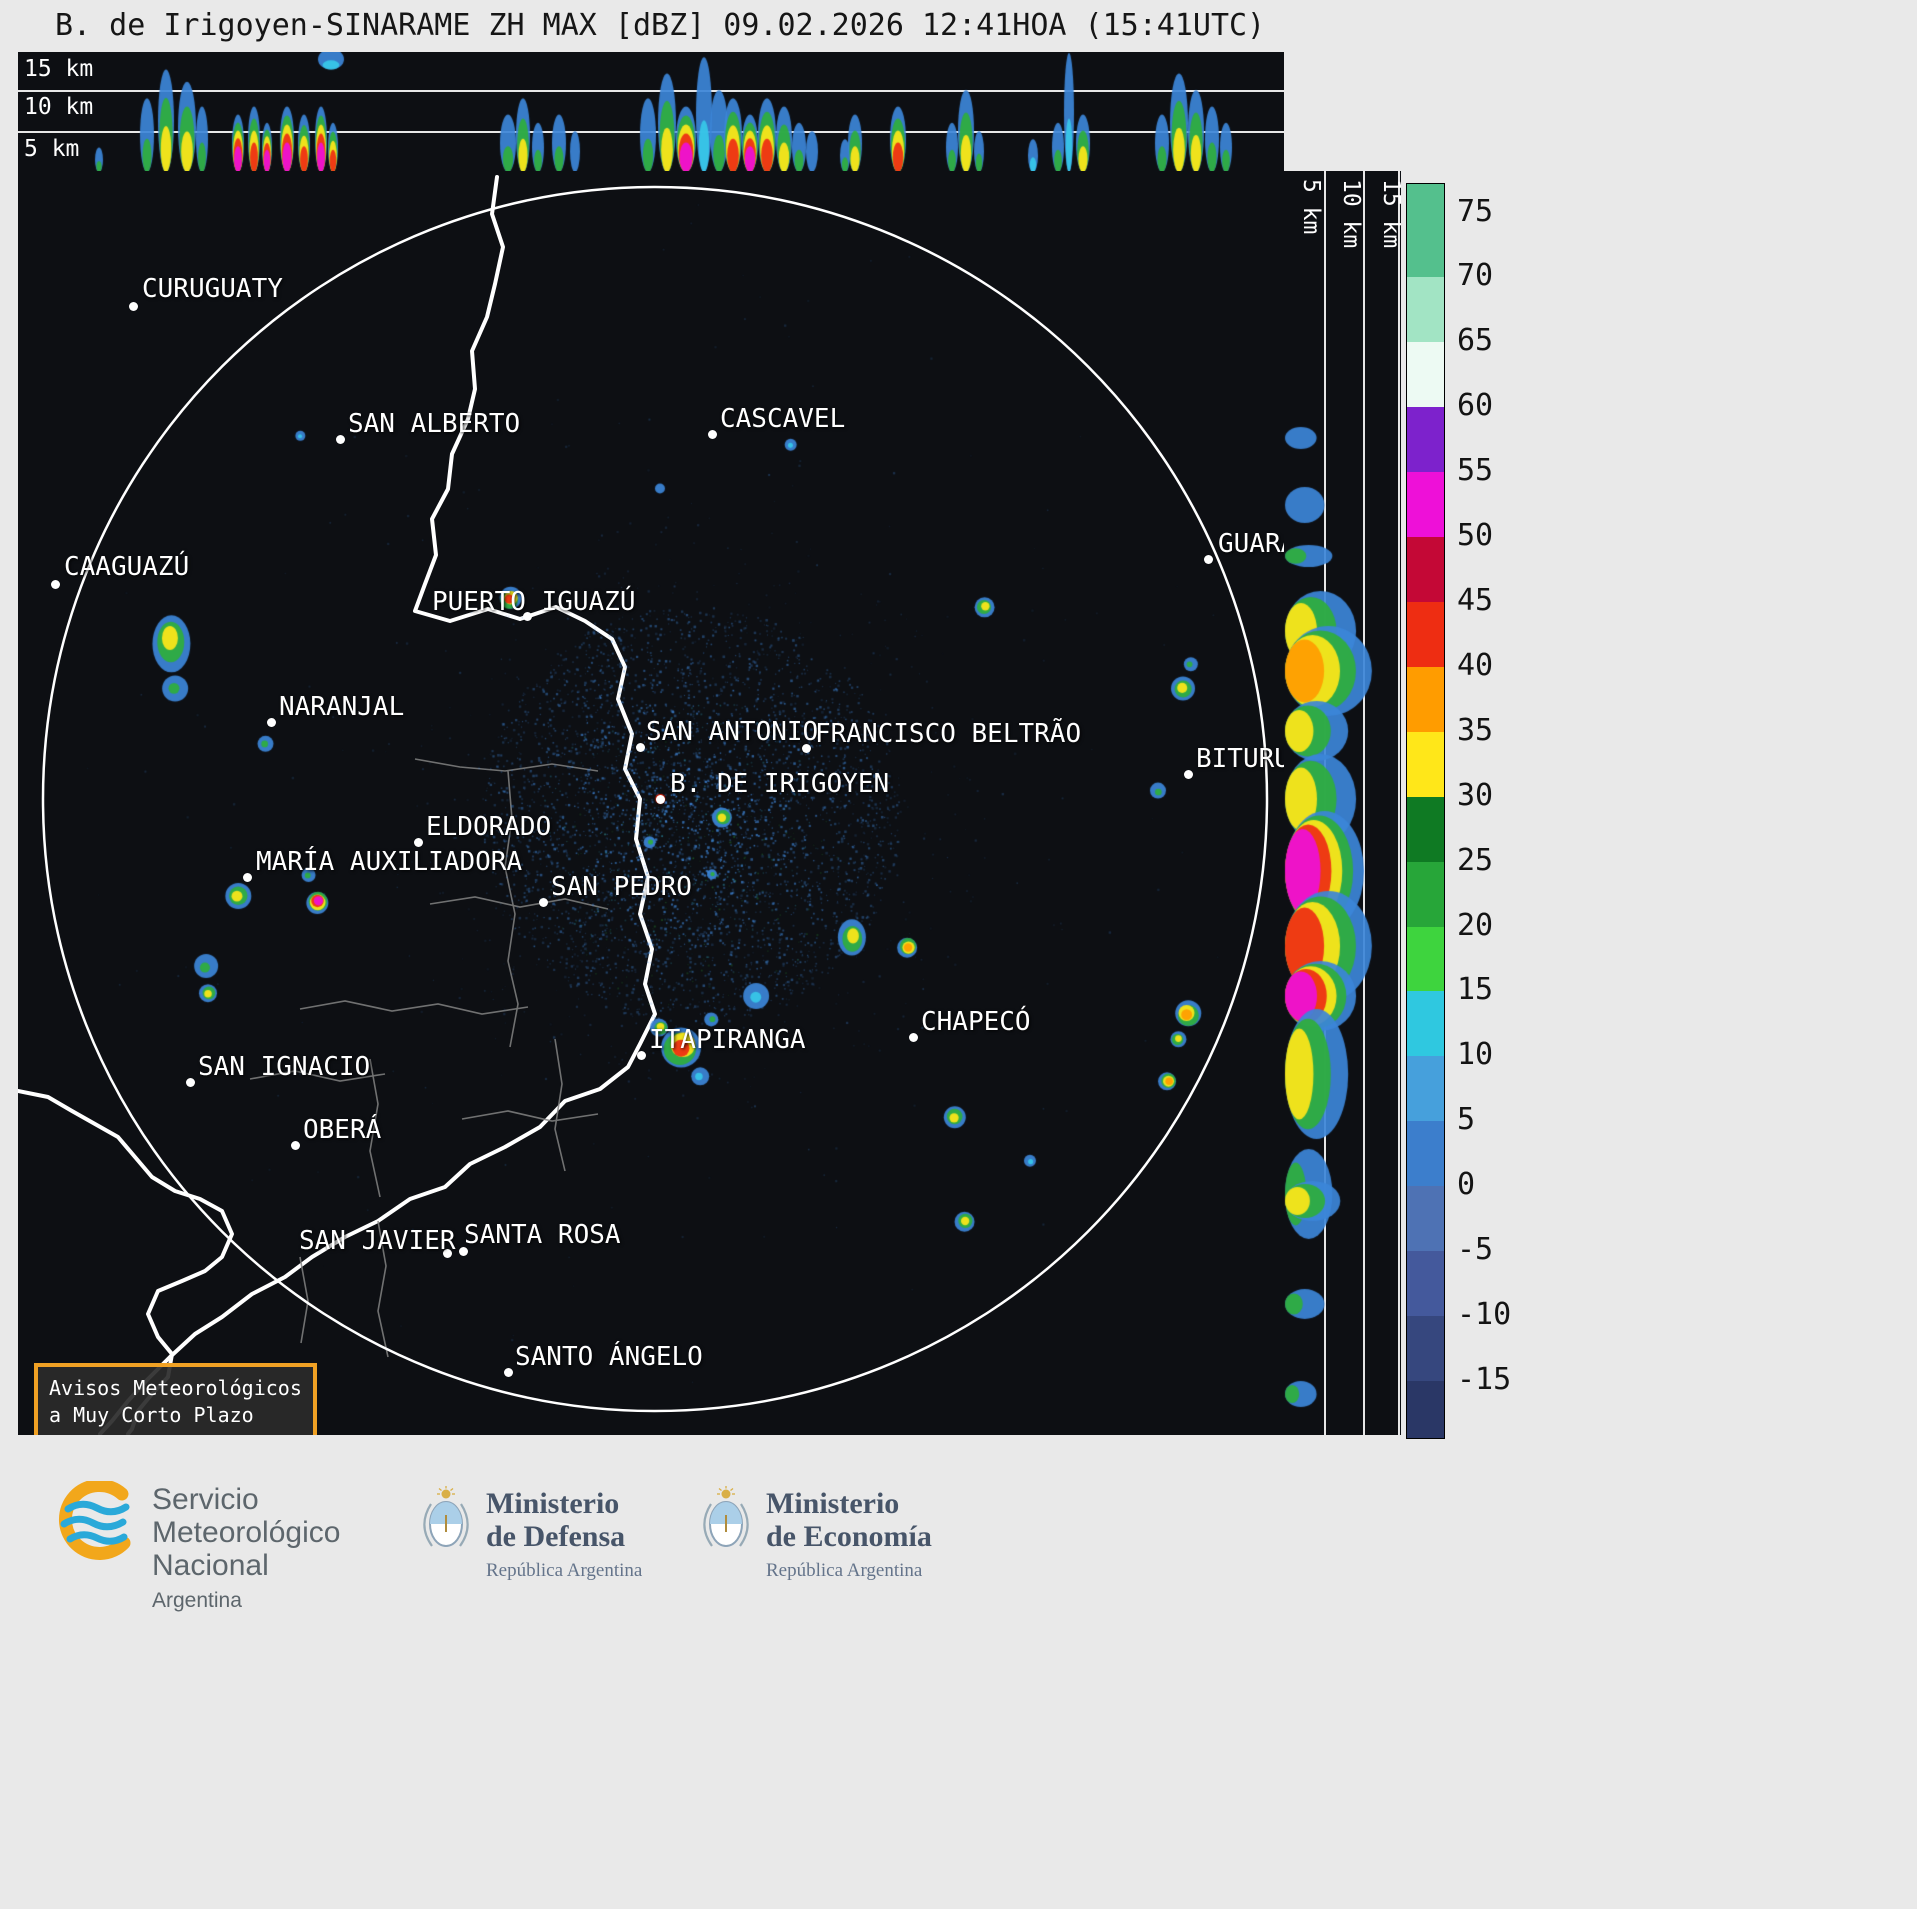 This screenshot has width=1917, height=1909. I want to click on warning-banner: Avisos Meteorológicos a Muy Corto Plazo, so click(175, 1399).